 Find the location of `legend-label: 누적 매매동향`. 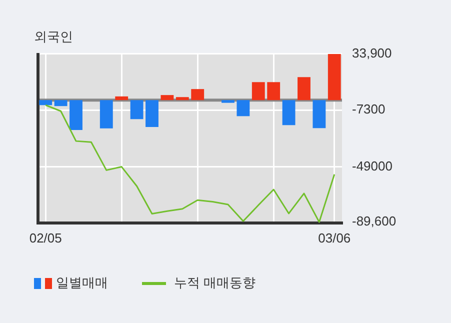

legend-label: 누적 매매동향 is located at coordinates (215, 283).